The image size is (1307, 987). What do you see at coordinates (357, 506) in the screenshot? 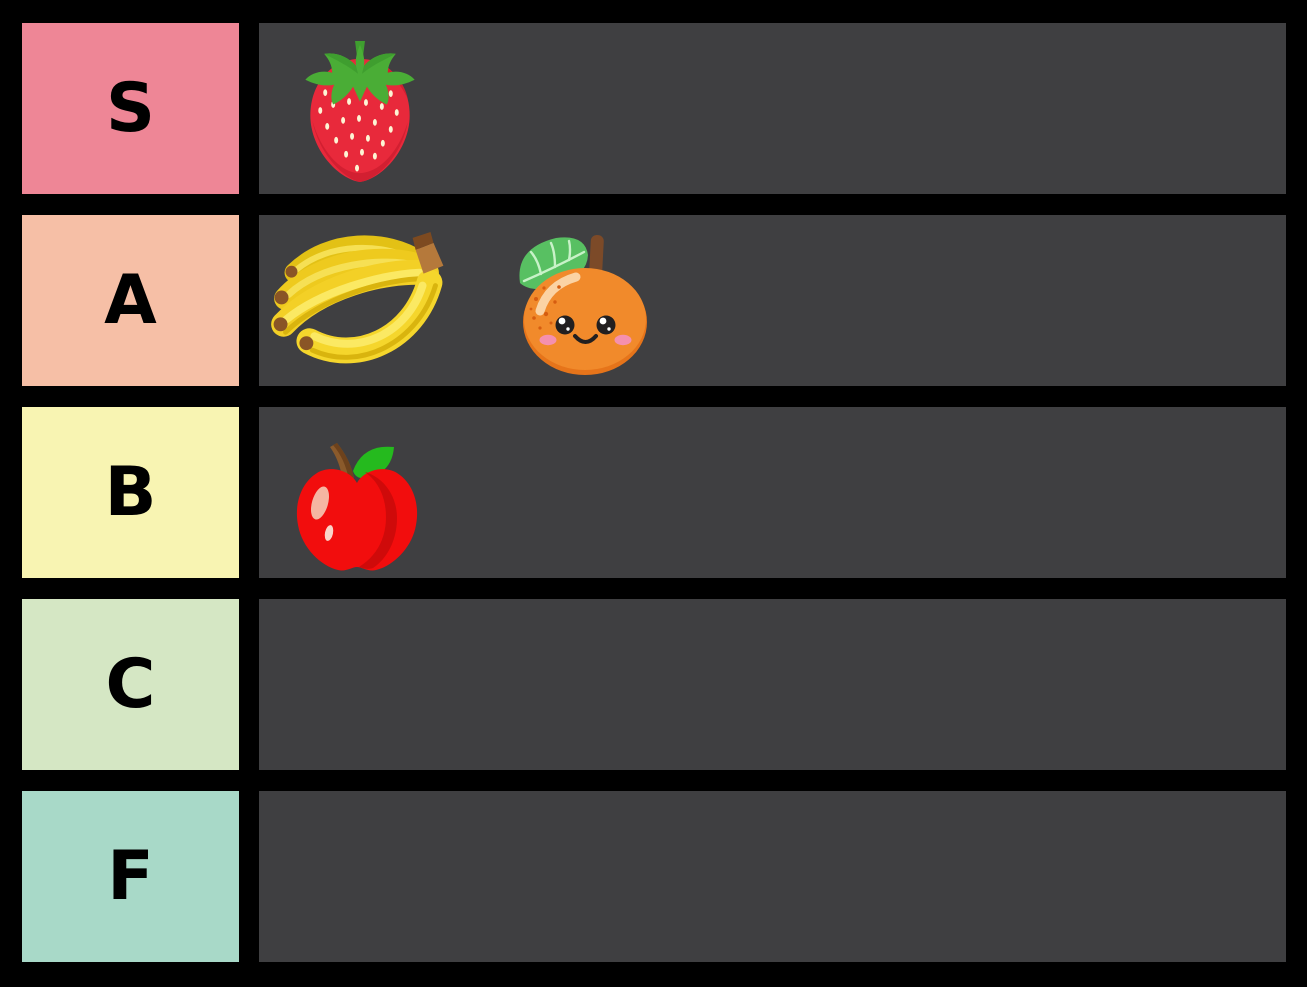
I see `apple-icon` at bounding box center [357, 506].